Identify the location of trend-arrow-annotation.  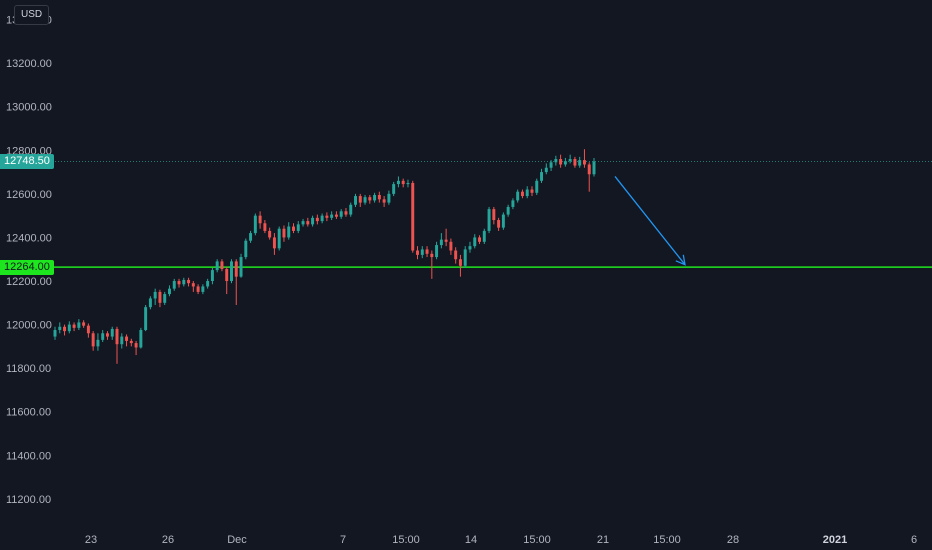
(650, 221).